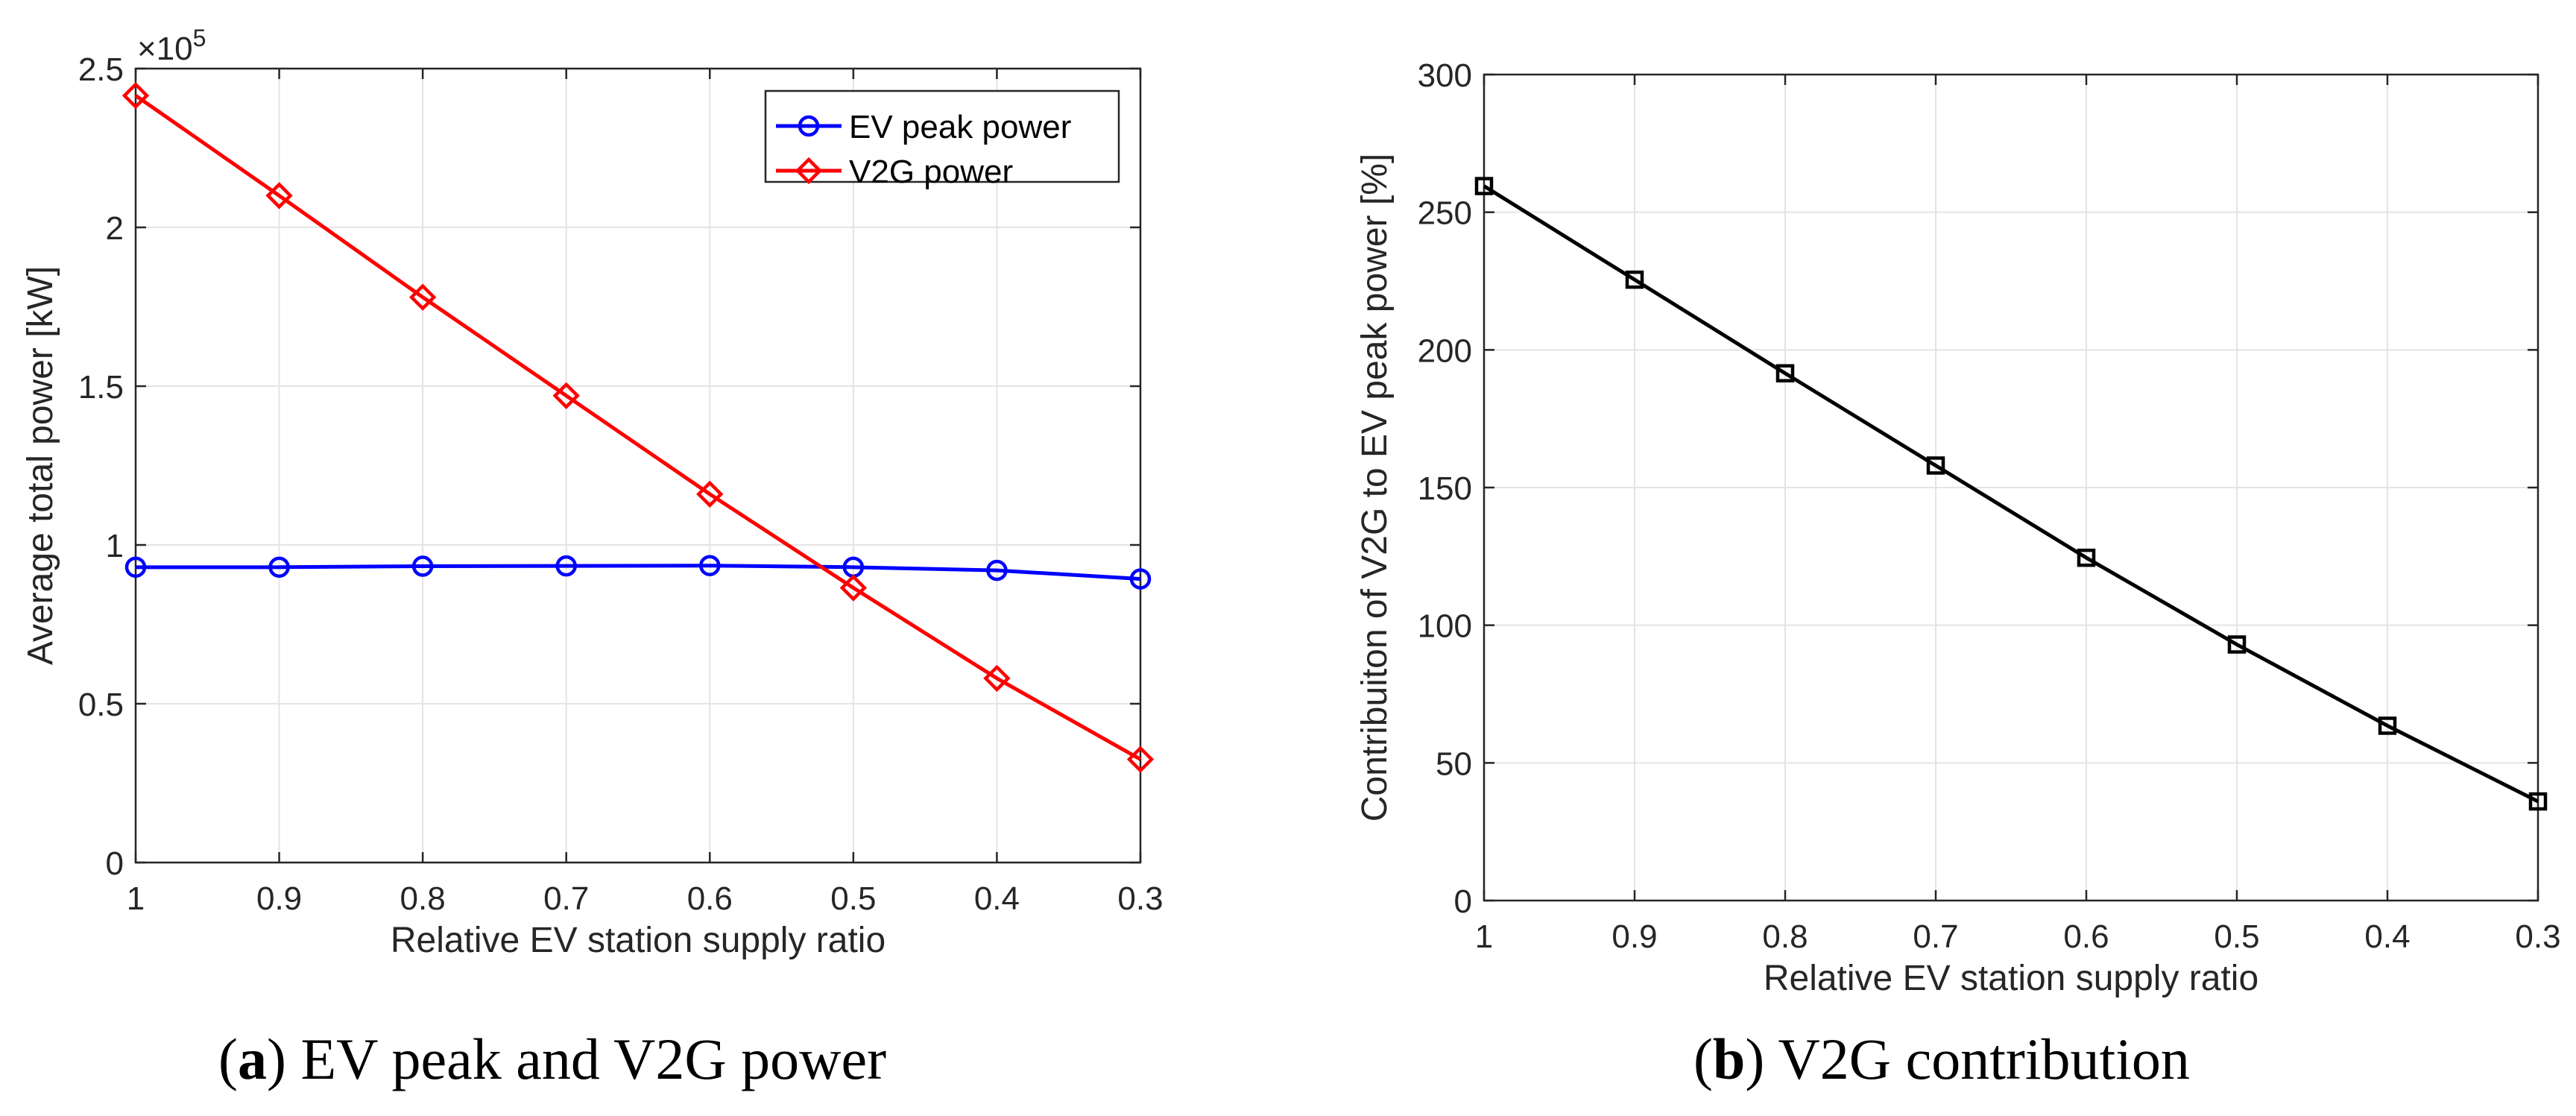 The height and width of the screenshot is (1116, 2576). Describe the element at coordinates (1977, 1059) in the screenshot. I see `caption-b-text: V2G contribution` at that location.